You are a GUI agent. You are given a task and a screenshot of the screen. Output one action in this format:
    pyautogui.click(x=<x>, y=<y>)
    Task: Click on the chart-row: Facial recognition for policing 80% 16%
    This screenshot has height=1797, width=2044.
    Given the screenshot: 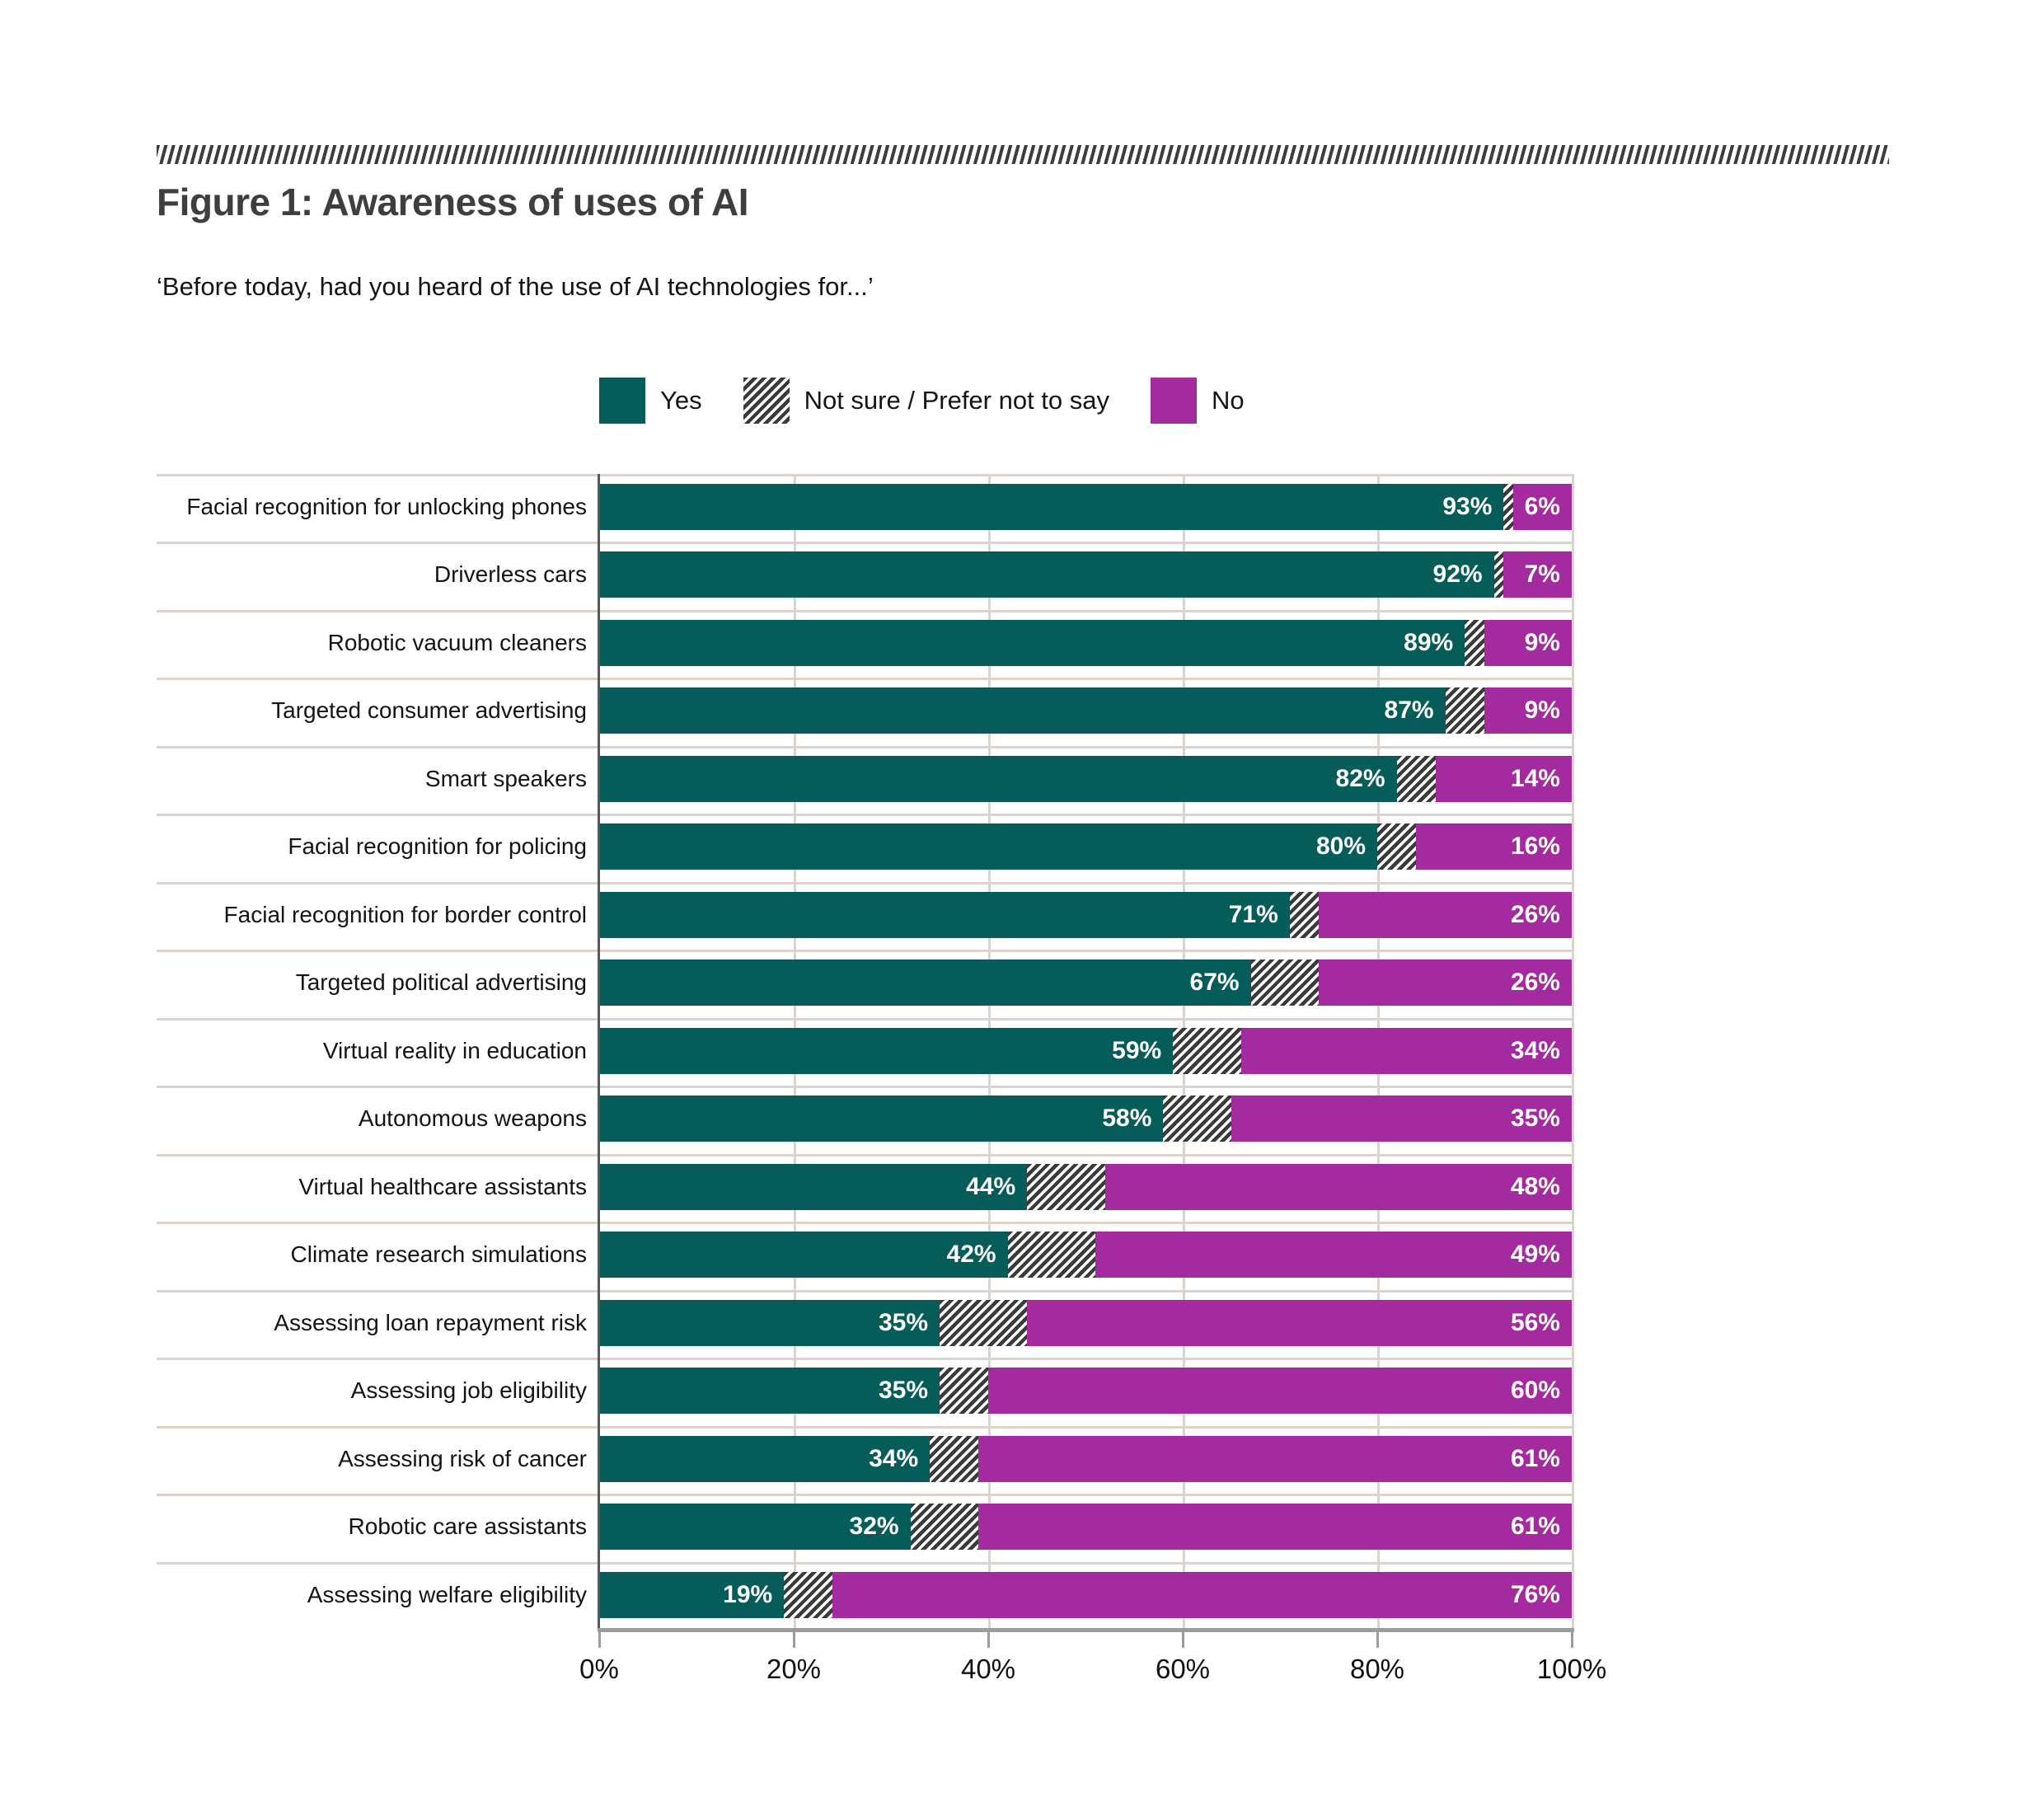 What is the action you would take?
    pyautogui.click(x=865, y=848)
    